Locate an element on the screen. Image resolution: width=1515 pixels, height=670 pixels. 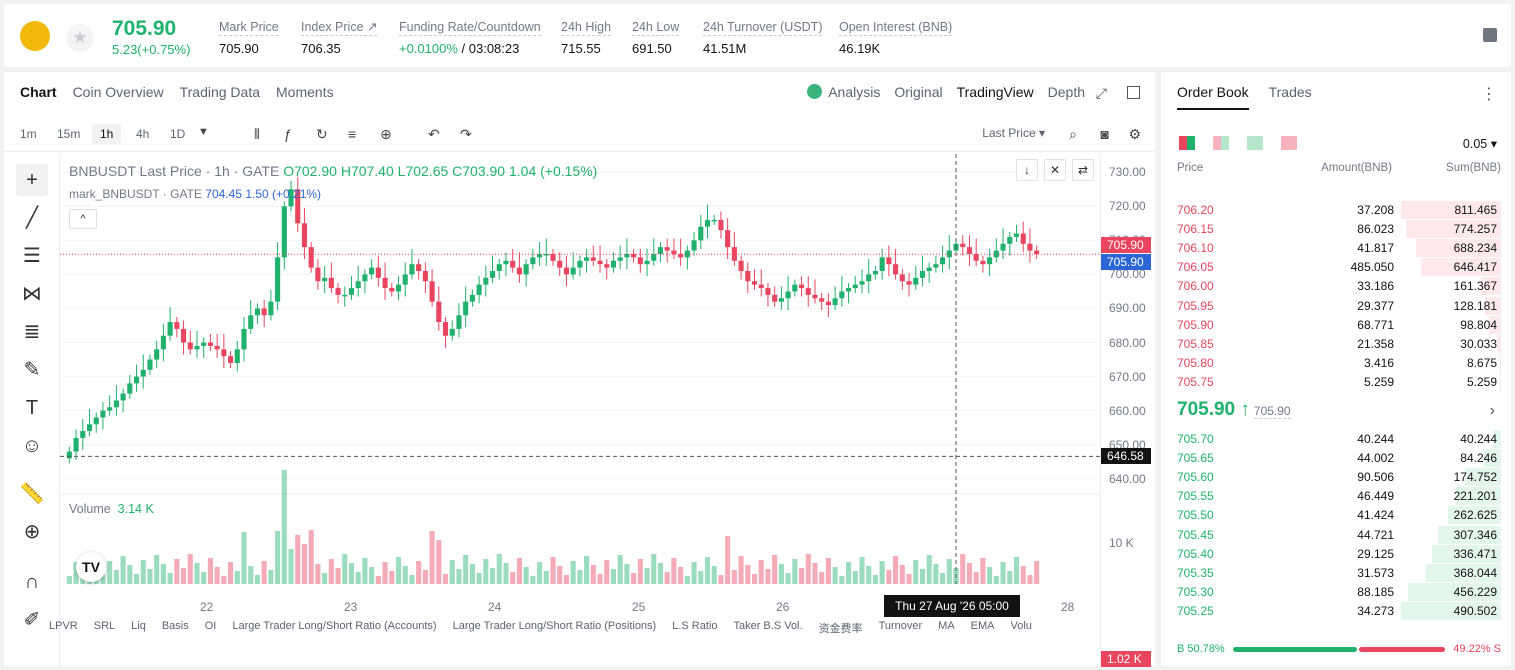
order-book-row: 705.65 44.002 84.246 is located at coordinates (1336, 458).